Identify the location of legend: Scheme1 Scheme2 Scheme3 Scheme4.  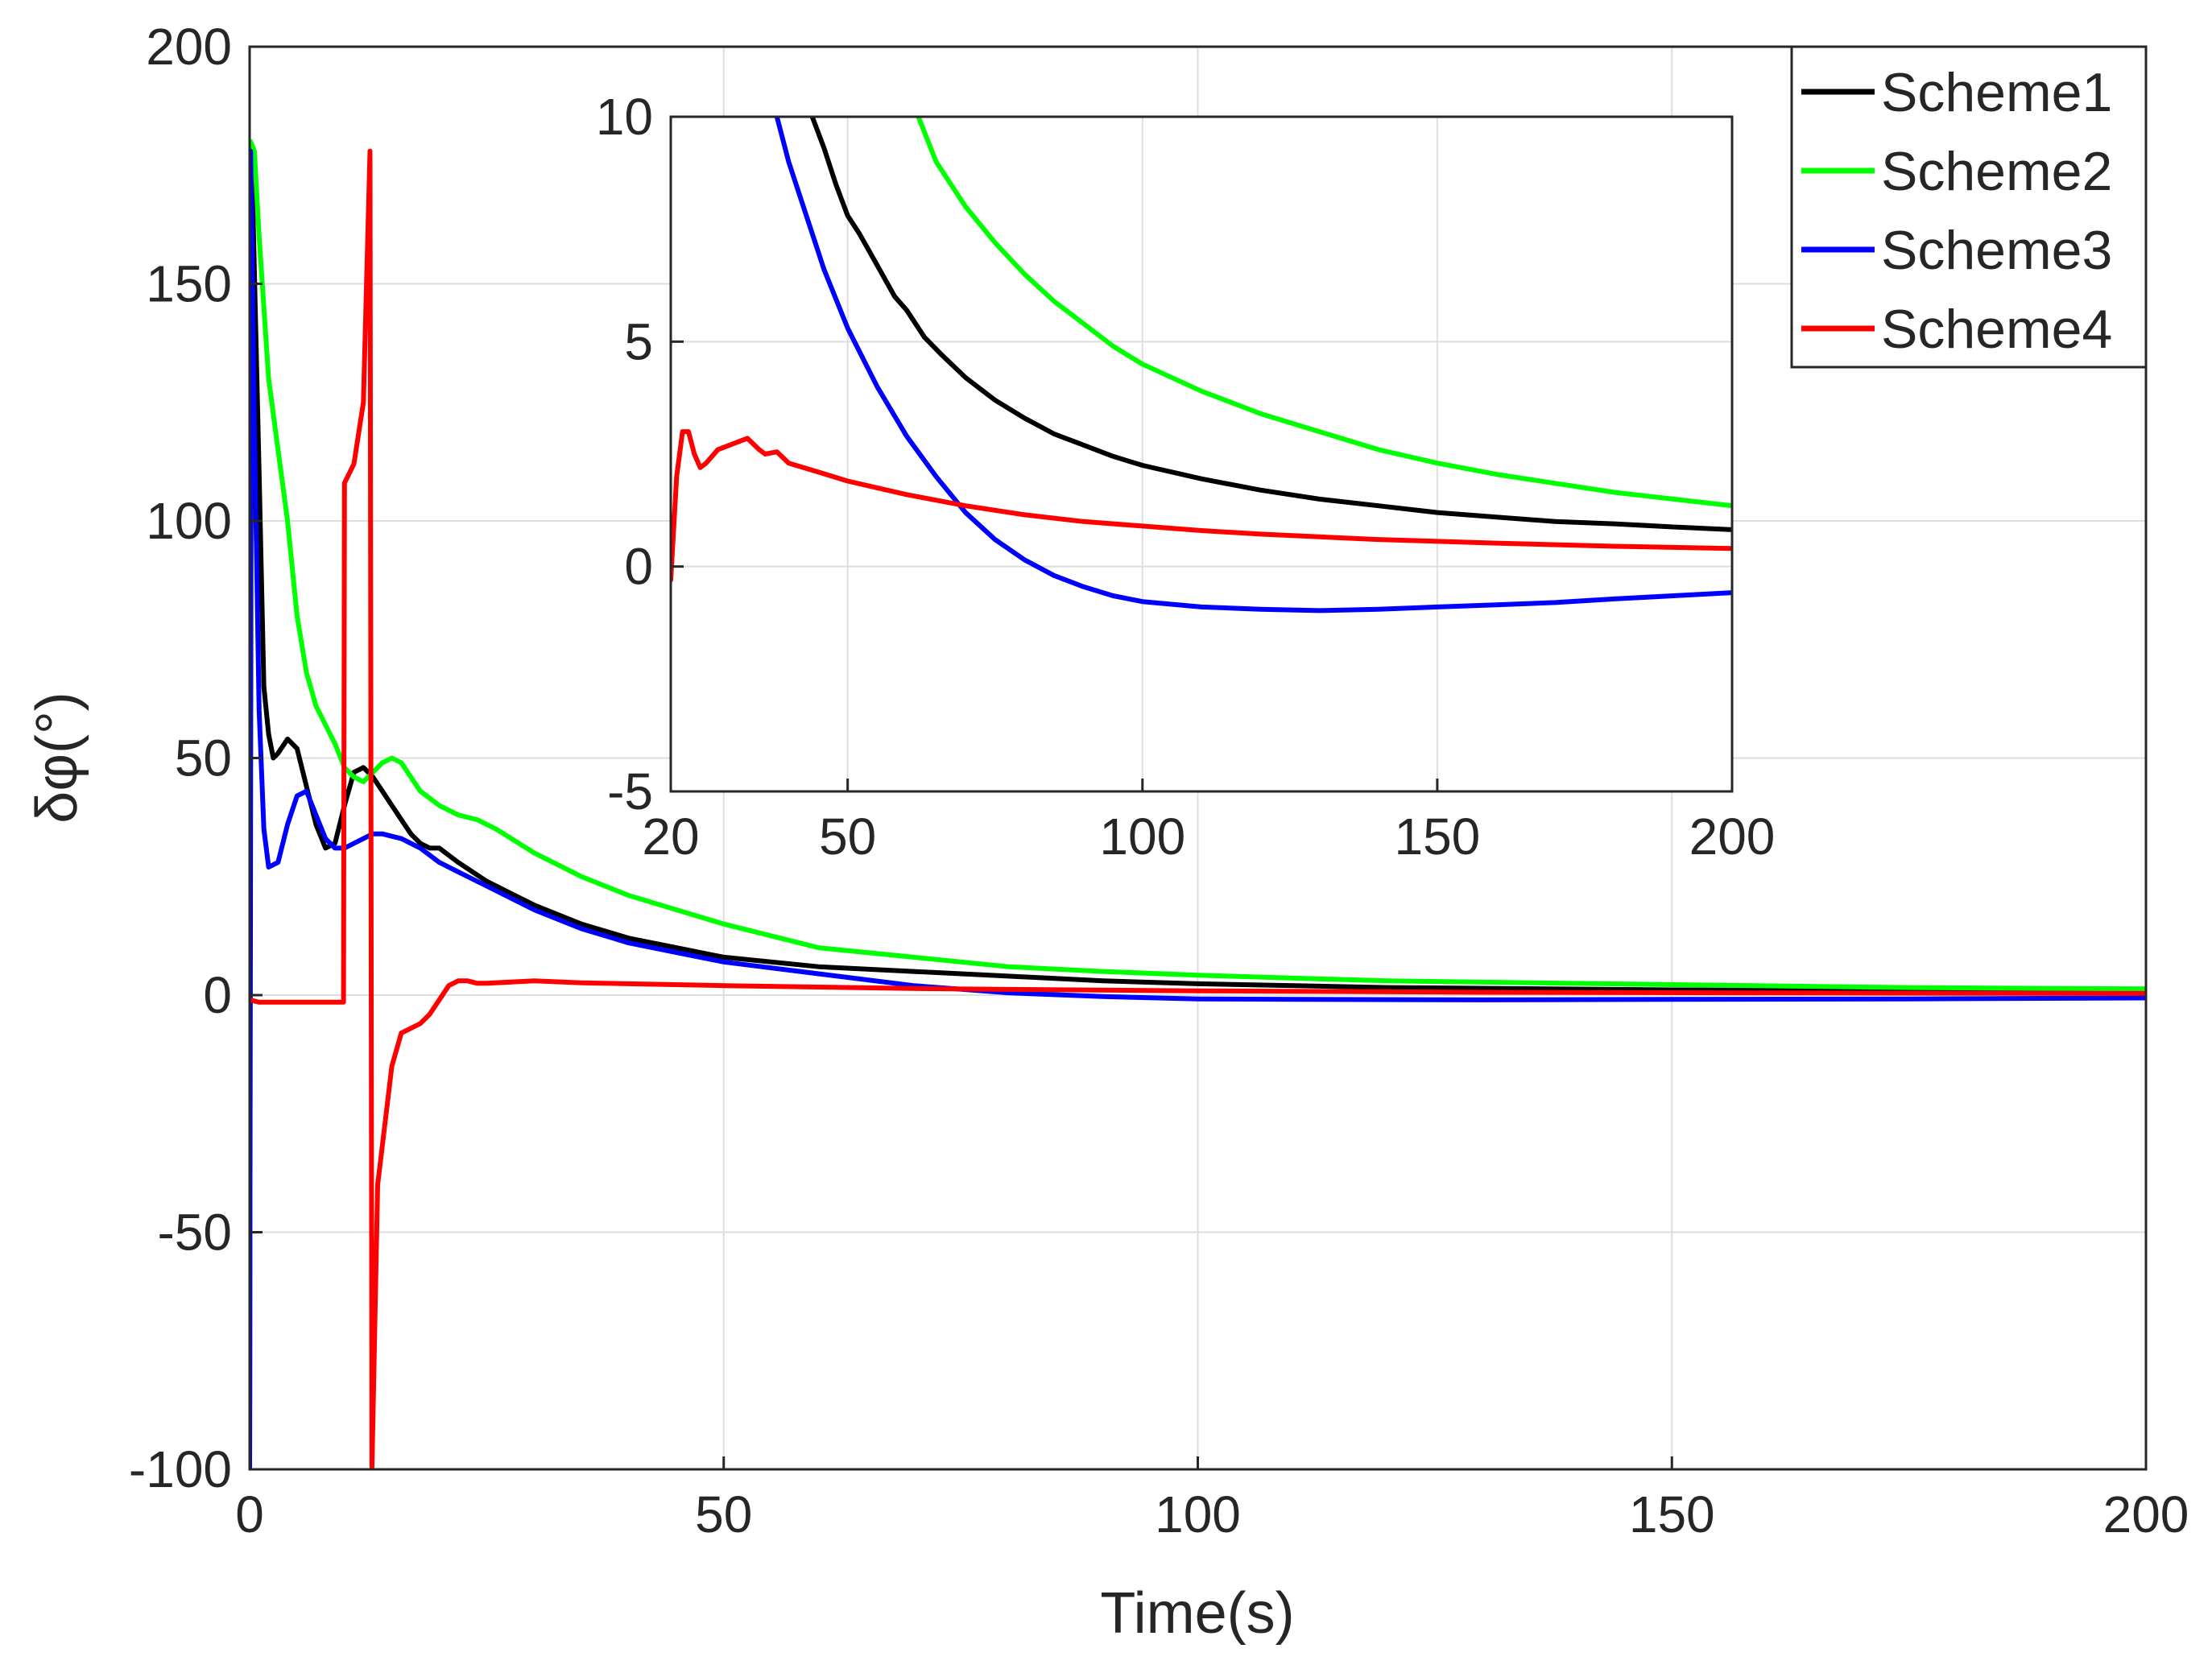
(1969, 207).